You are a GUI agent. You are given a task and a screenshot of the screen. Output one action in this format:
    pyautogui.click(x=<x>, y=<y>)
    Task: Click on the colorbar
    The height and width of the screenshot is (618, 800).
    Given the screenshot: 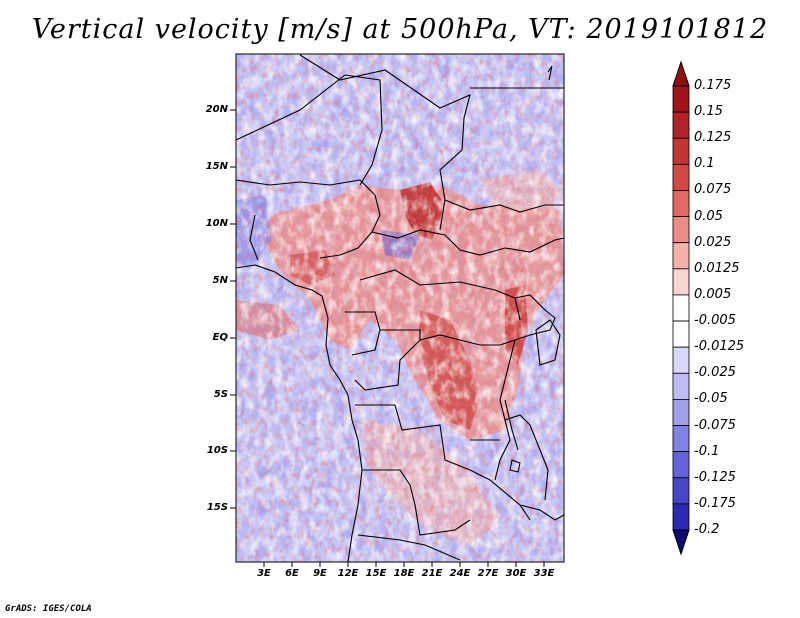 What is the action you would take?
    pyautogui.click(x=681, y=308)
    